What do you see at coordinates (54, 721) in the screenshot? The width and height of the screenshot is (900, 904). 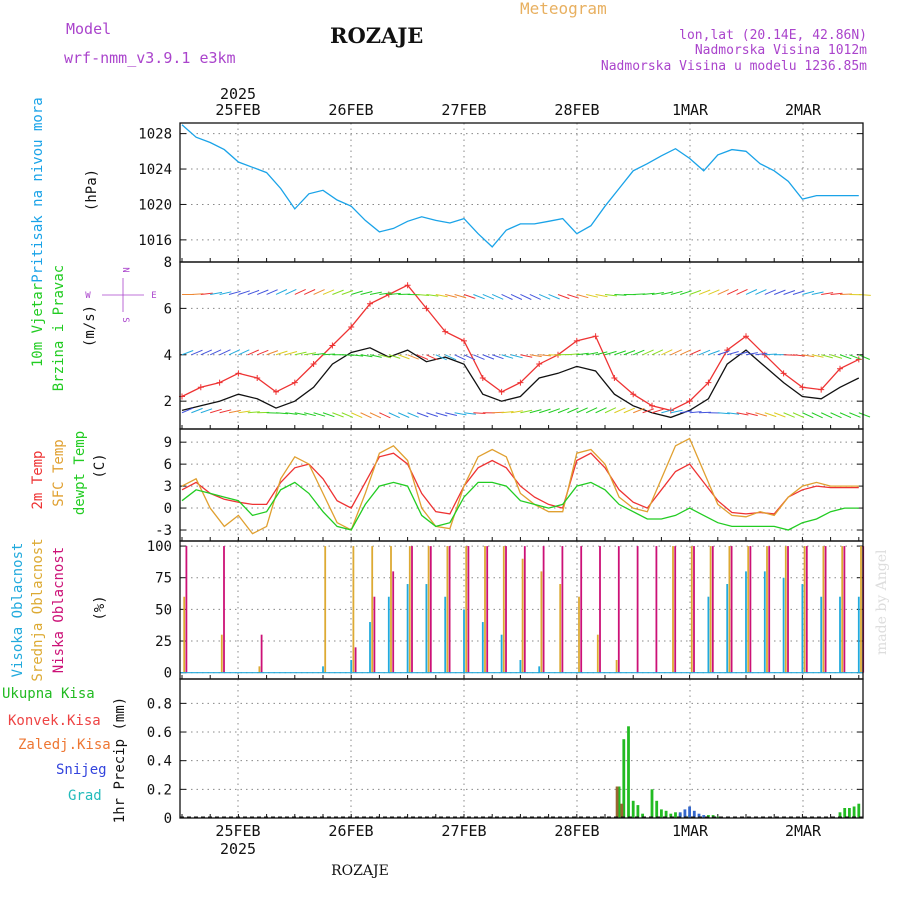 I see `legend-conv-precip: Konvek.Kisa` at bounding box center [54, 721].